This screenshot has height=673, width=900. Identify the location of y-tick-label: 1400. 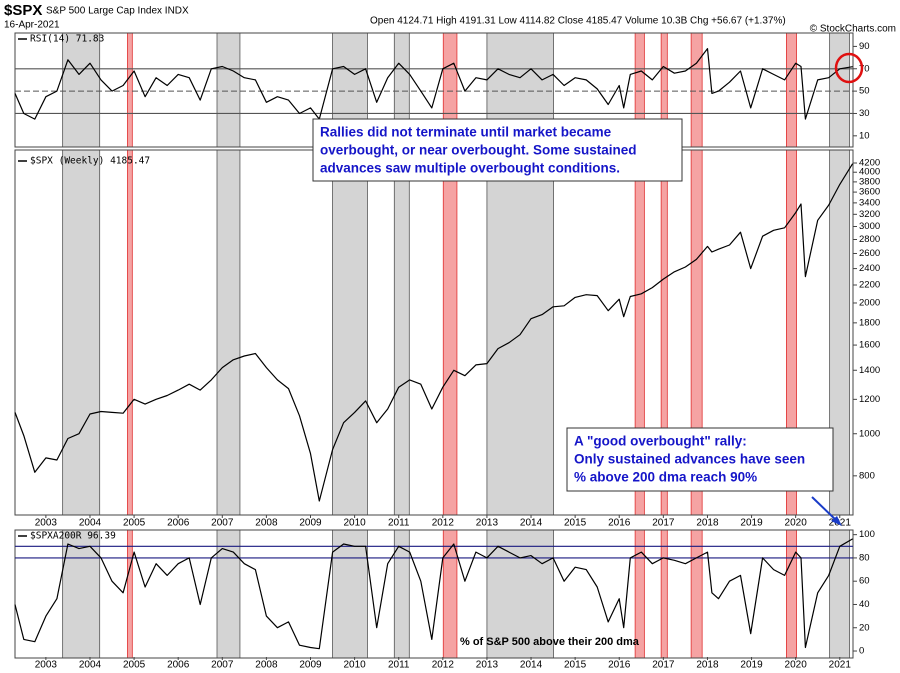
(869, 370).